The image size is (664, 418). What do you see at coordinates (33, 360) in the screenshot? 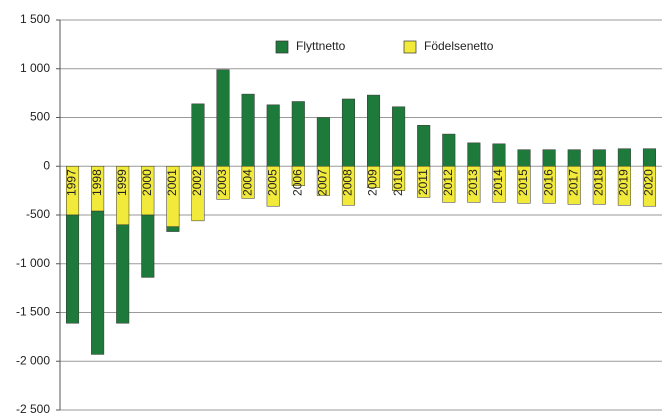
I see `y-tick-label: -2 000` at bounding box center [33, 360].